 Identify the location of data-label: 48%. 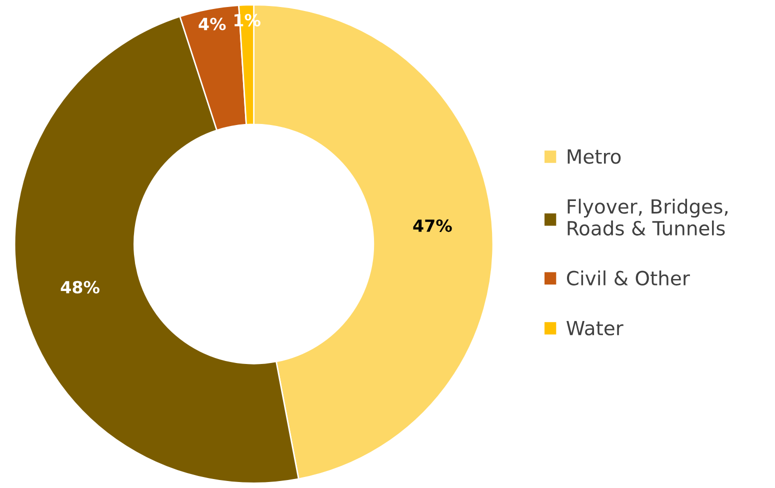
(80, 287).